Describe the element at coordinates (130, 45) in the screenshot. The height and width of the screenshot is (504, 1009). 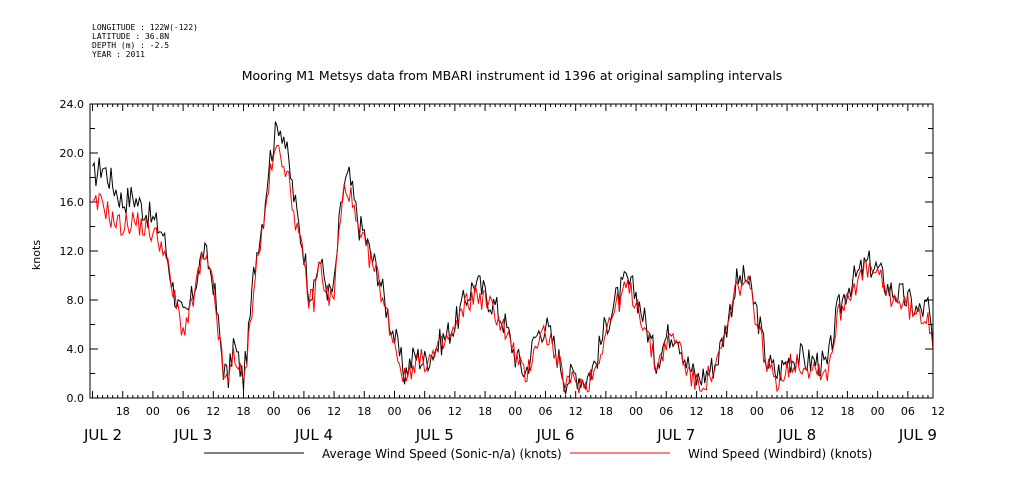
I see `depth-label: DEPTH (m) : -2.5` at that location.